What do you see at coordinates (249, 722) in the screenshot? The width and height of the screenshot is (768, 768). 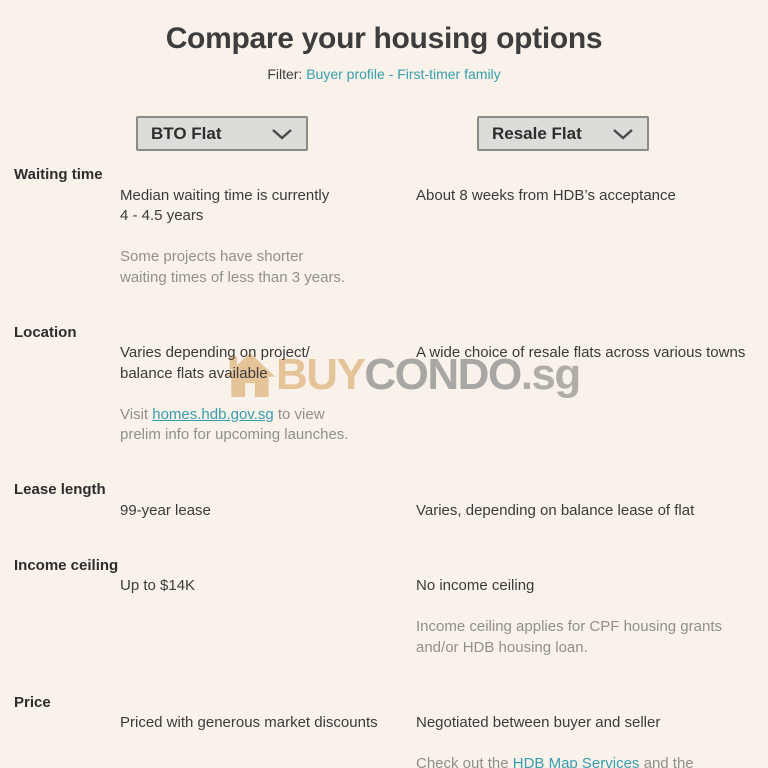 I see `bto-price-main: Priced with generous market discounts` at bounding box center [249, 722].